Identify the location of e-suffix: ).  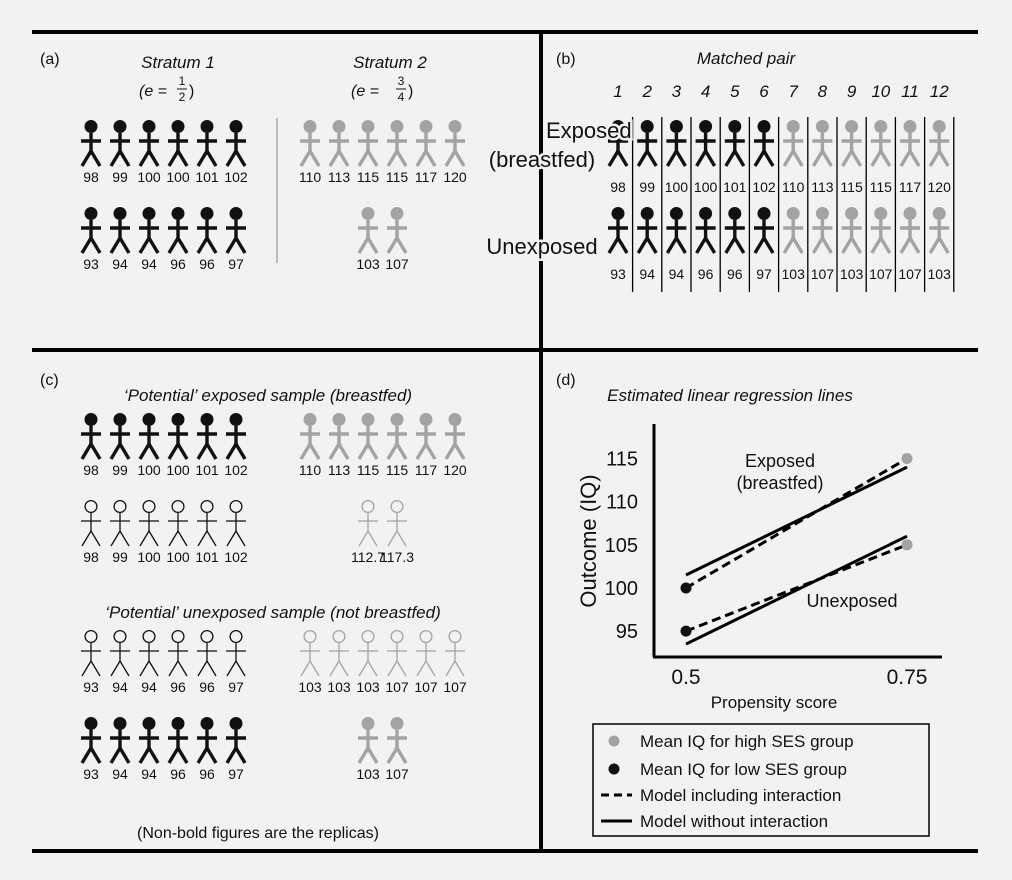
(410, 91).